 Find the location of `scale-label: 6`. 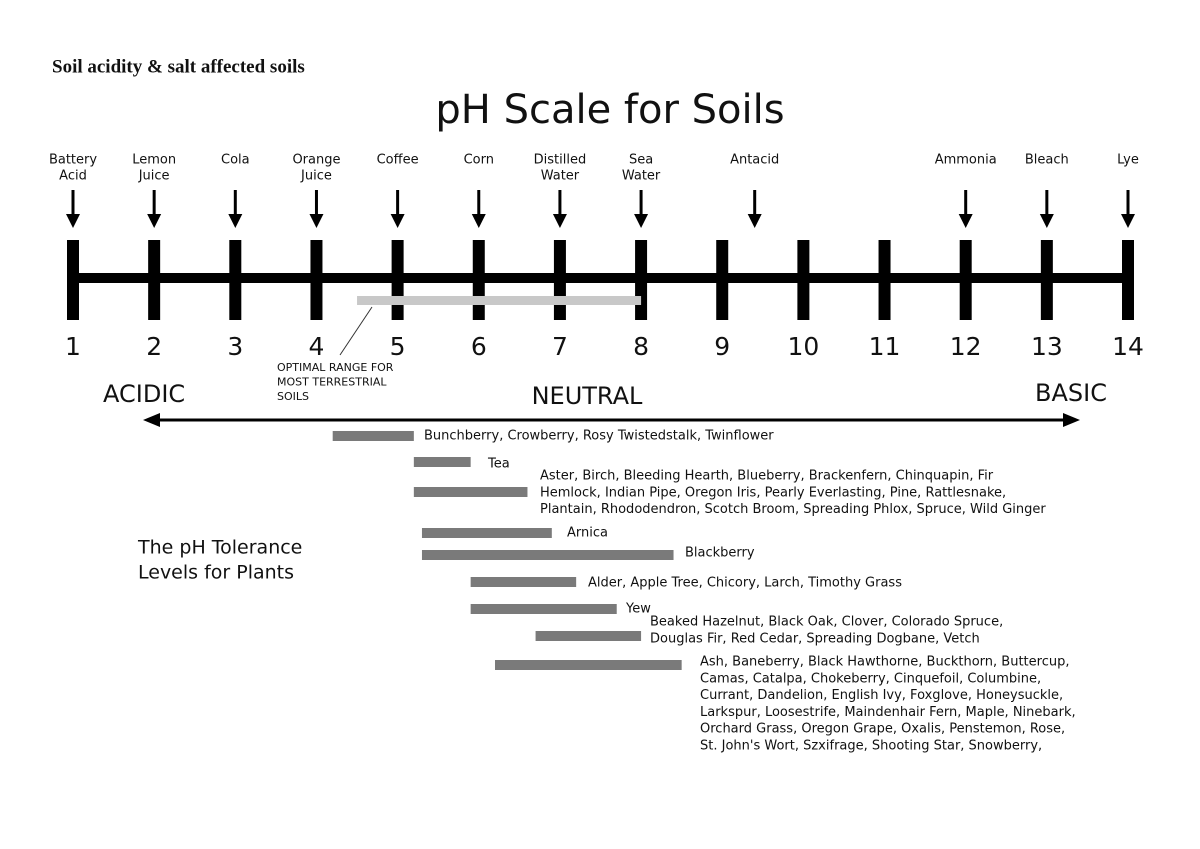

scale-label: 6 is located at coordinates (479, 346).